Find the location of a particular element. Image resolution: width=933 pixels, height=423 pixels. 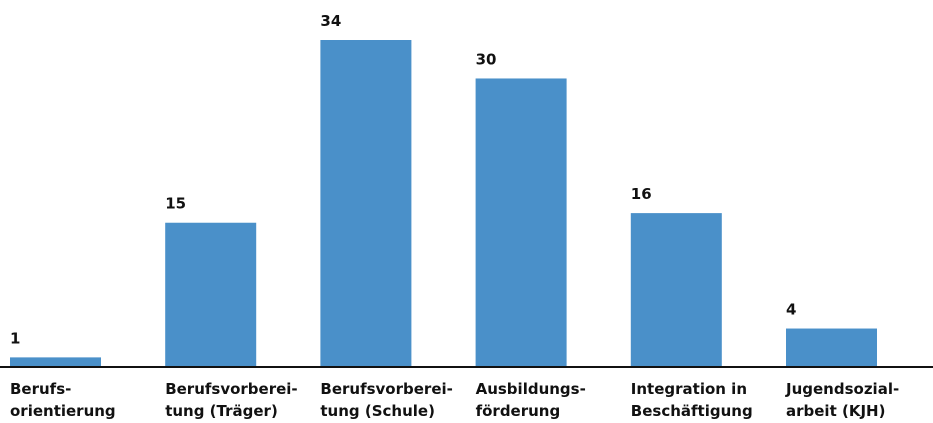

value-label: 15 is located at coordinates (175, 204).